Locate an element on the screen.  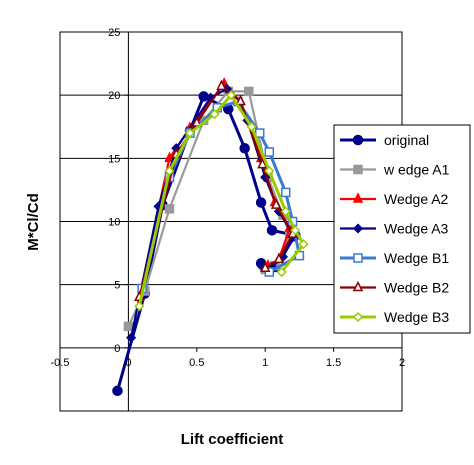
x-tick-label-0: -0.5 is located at coordinates (60, 363).